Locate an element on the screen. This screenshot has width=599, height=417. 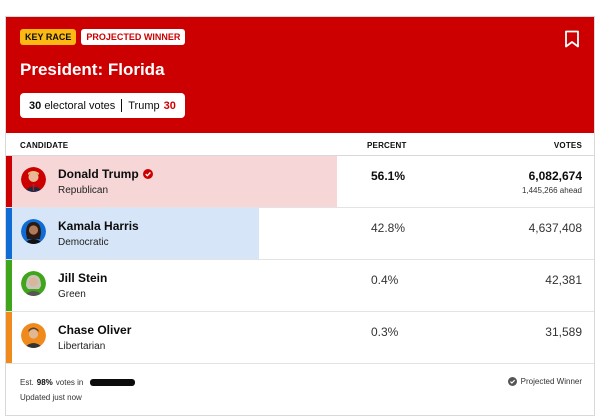
candidate-party: Libertarian is located at coordinates (82, 346).